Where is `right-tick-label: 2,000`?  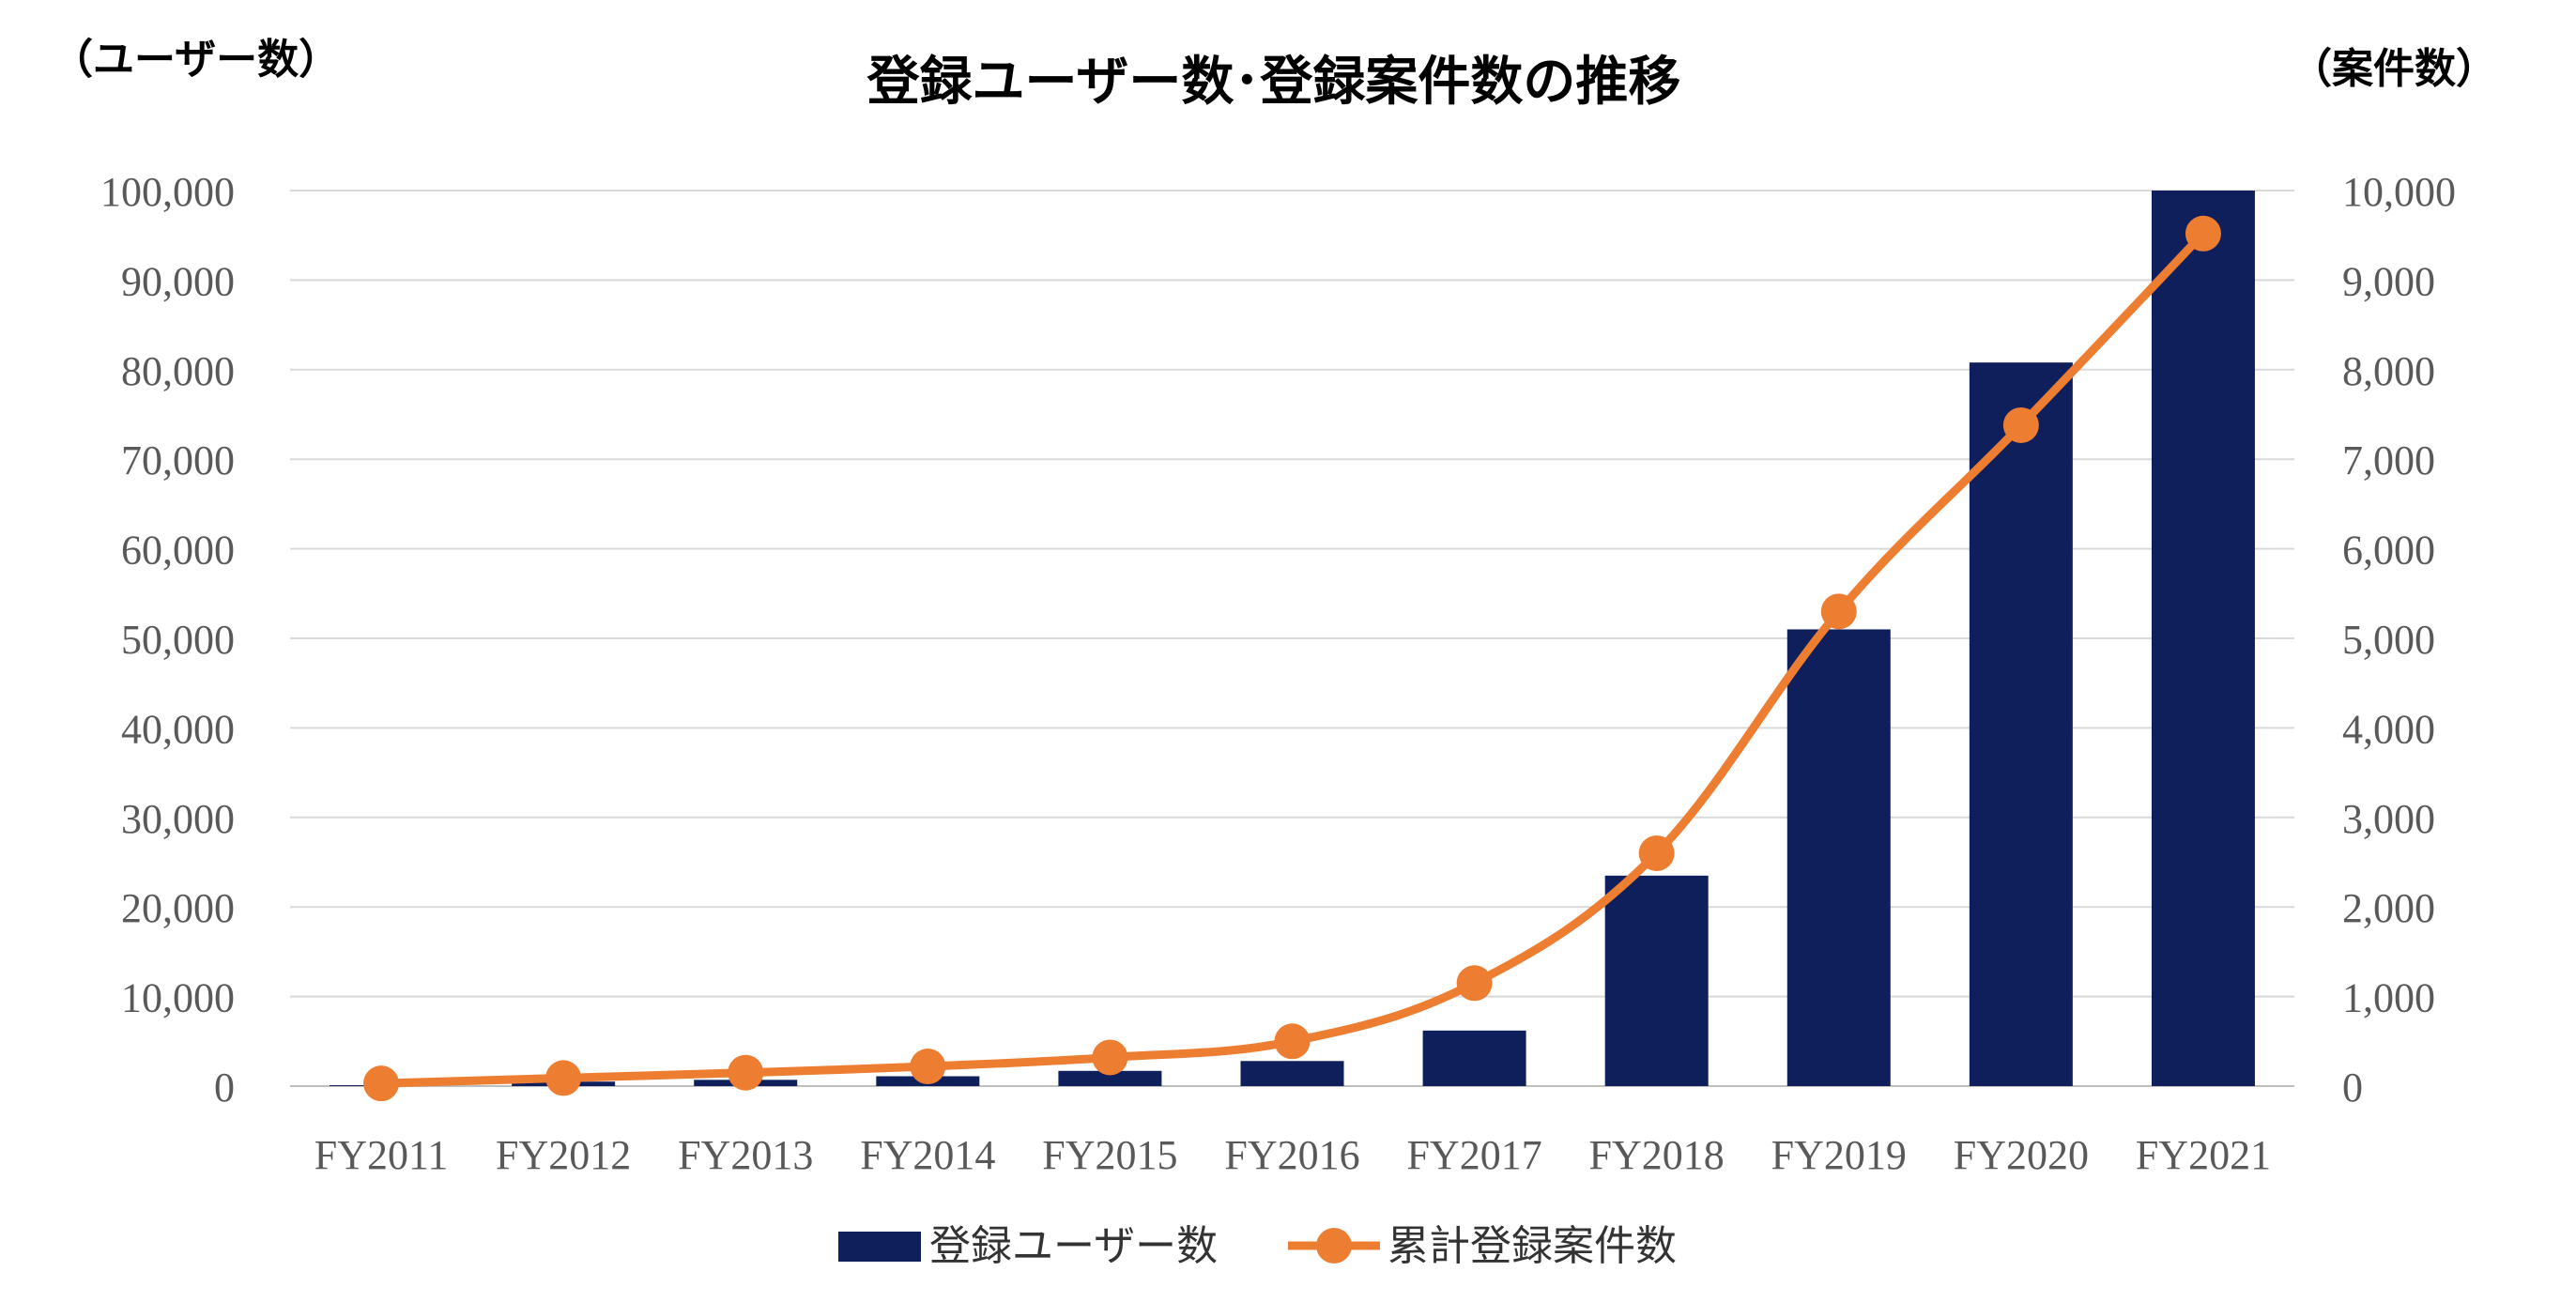 right-tick-label: 2,000 is located at coordinates (2389, 908).